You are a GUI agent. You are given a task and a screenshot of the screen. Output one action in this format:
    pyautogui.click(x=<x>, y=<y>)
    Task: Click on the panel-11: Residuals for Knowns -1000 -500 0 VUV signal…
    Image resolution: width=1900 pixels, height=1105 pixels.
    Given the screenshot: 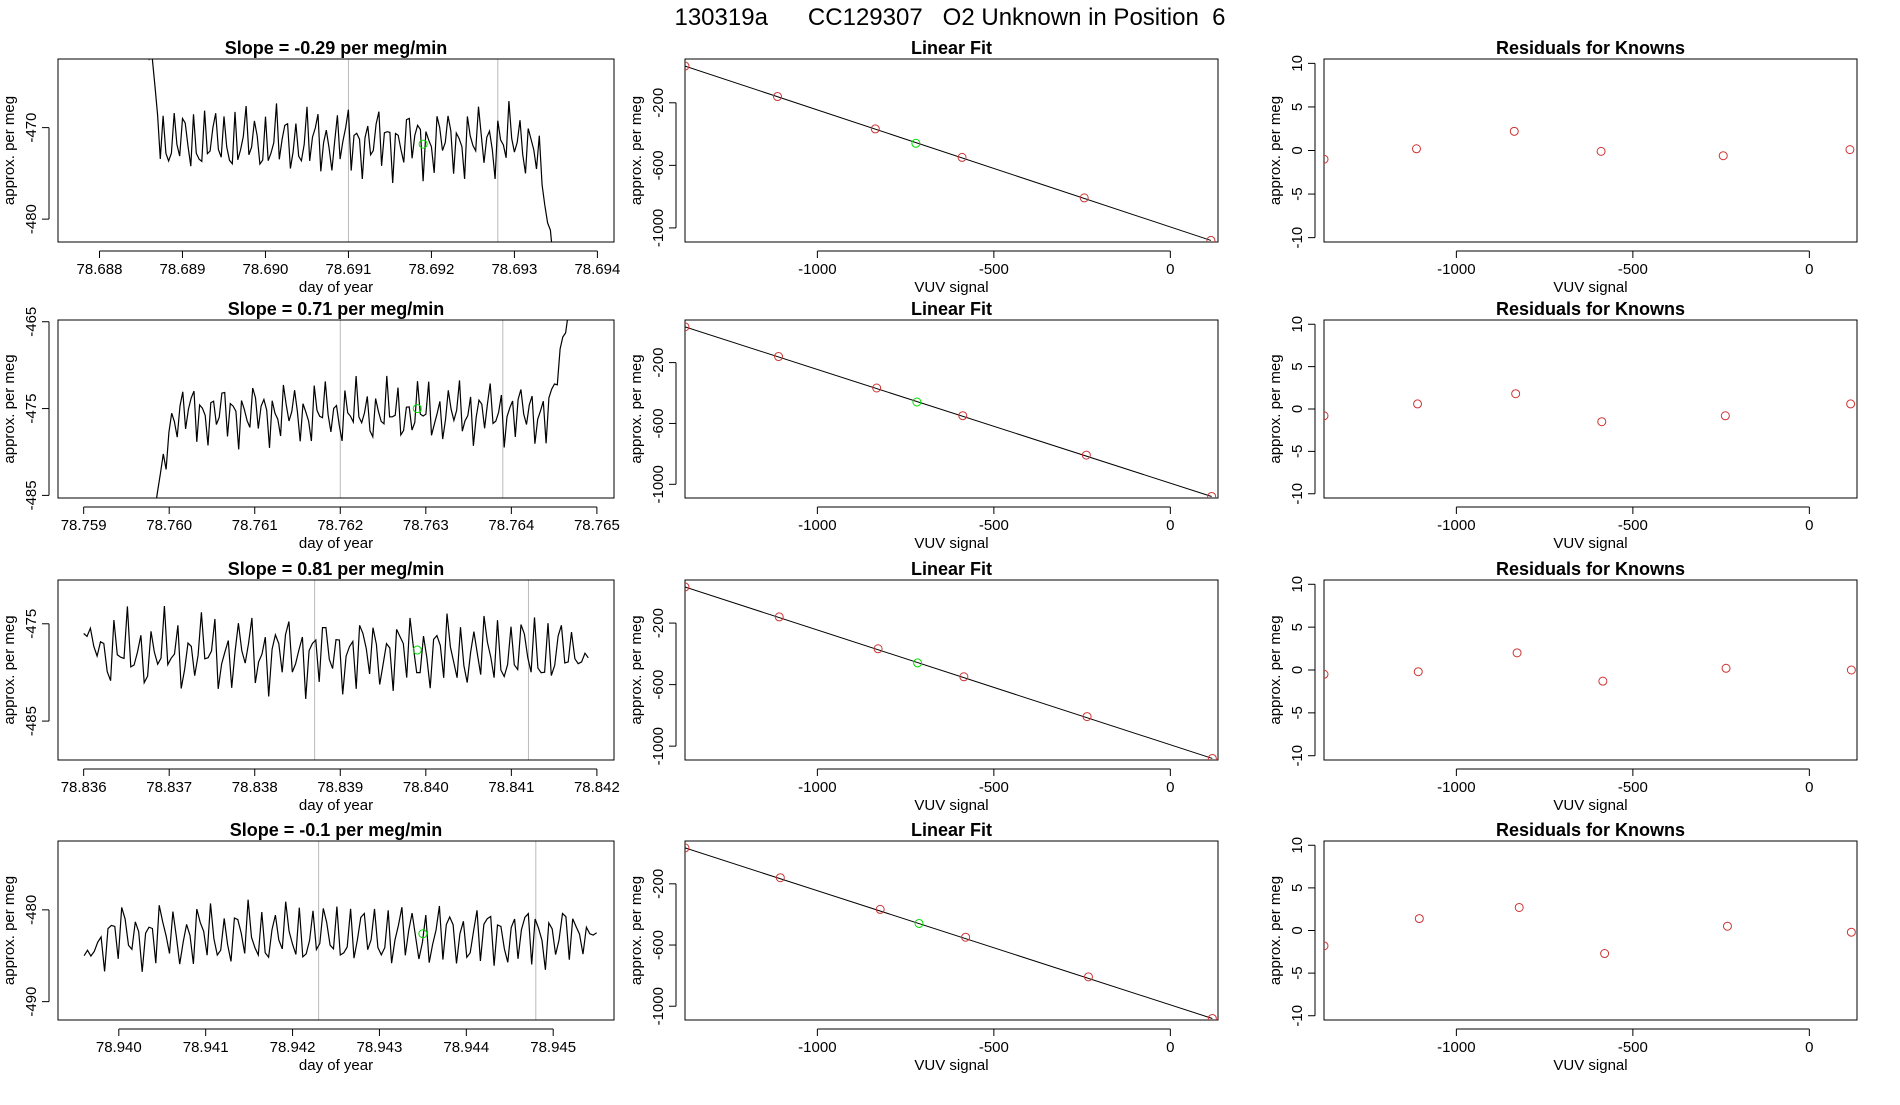 What is the action you would take?
    pyautogui.click(x=1562, y=686)
    